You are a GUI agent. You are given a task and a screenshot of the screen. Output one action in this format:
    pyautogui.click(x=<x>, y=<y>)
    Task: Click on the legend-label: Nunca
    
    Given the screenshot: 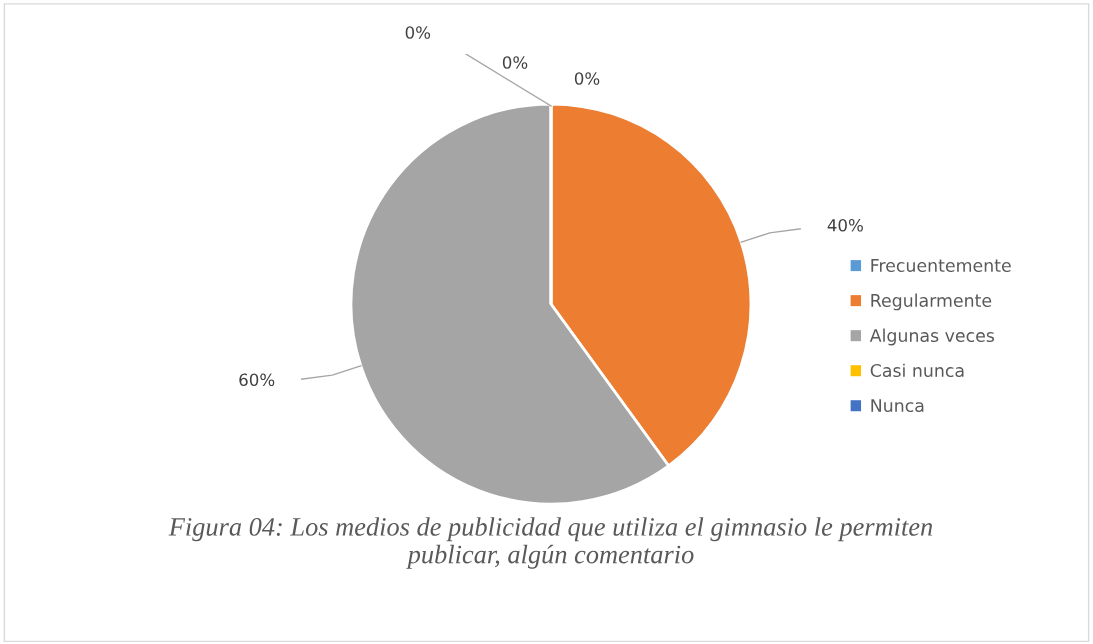 What is the action you would take?
    pyautogui.click(x=897, y=406)
    